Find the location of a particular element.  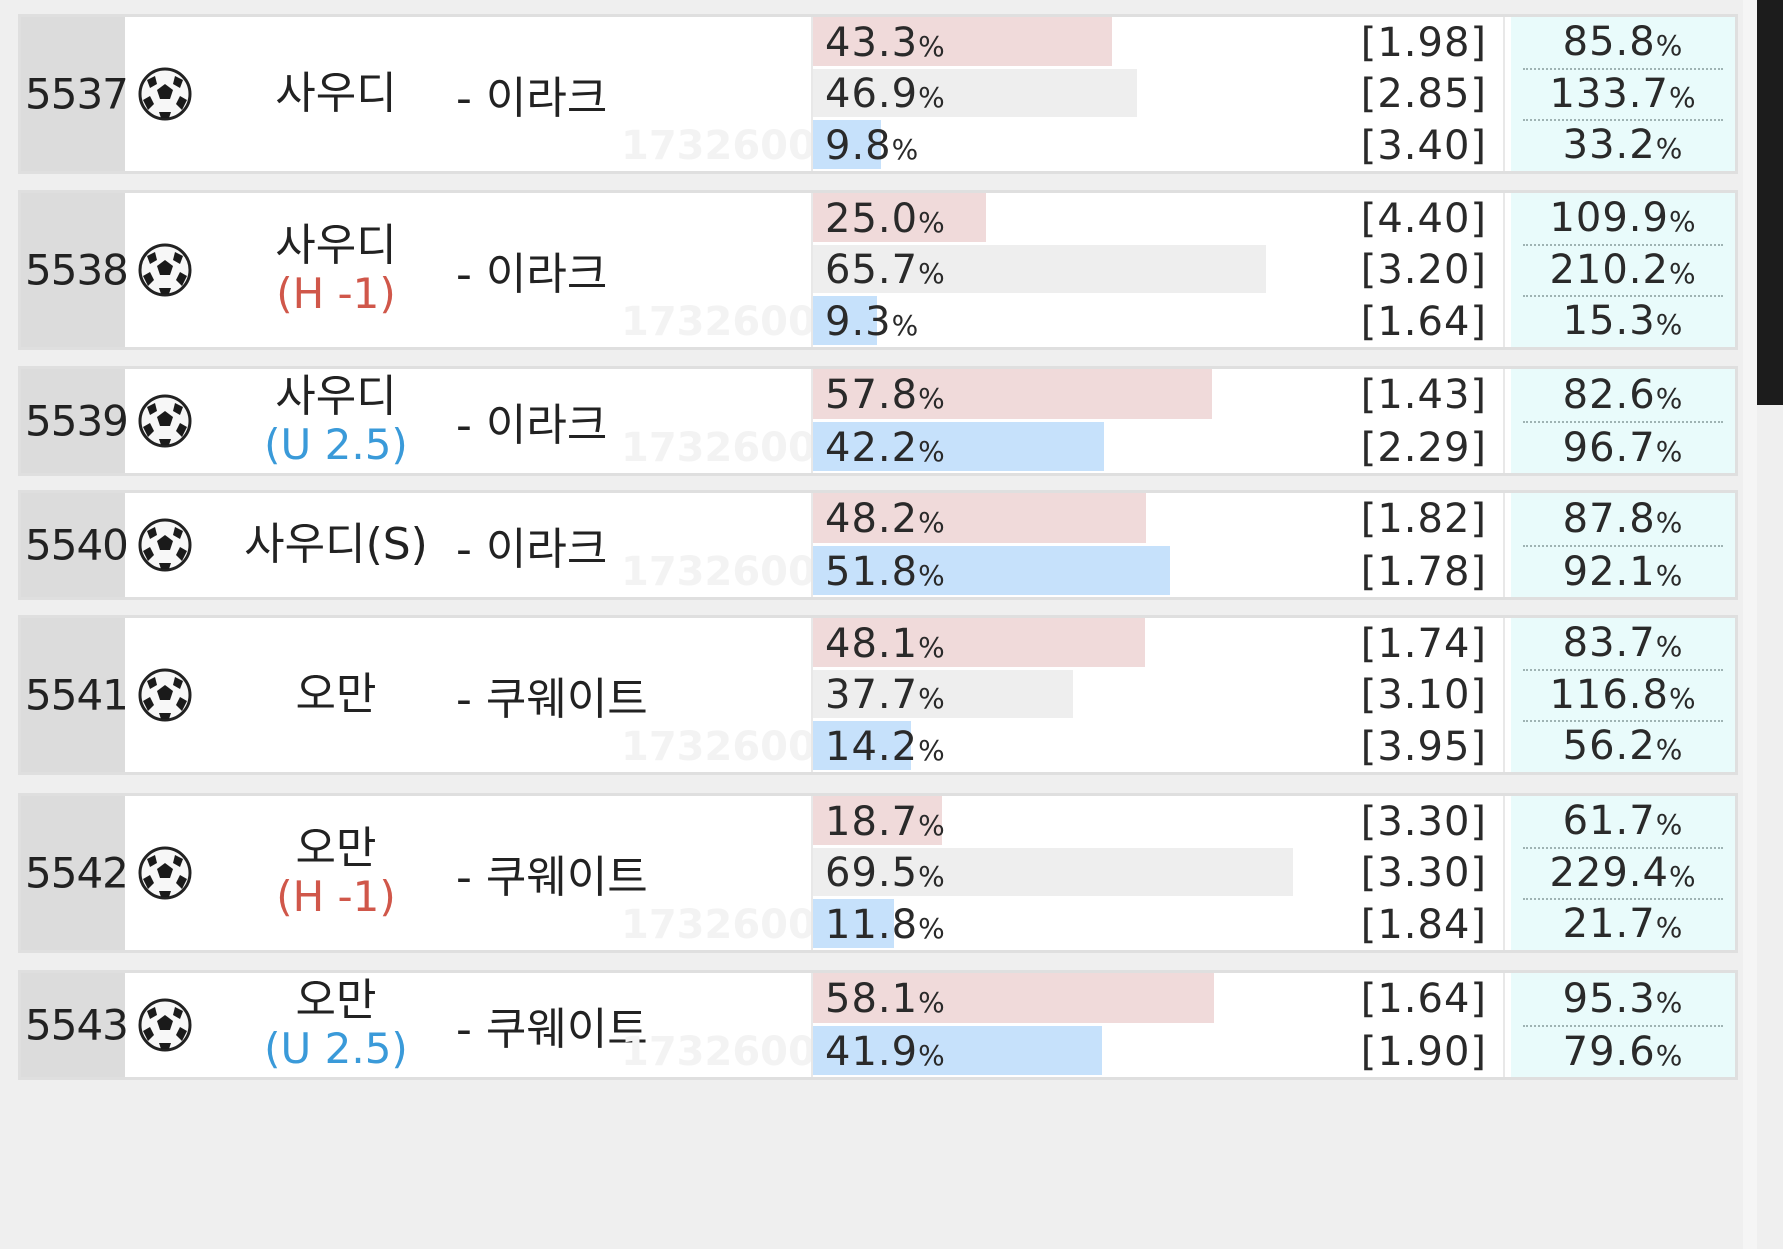

scrollbar-thumb is located at coordinates (1770, 202).